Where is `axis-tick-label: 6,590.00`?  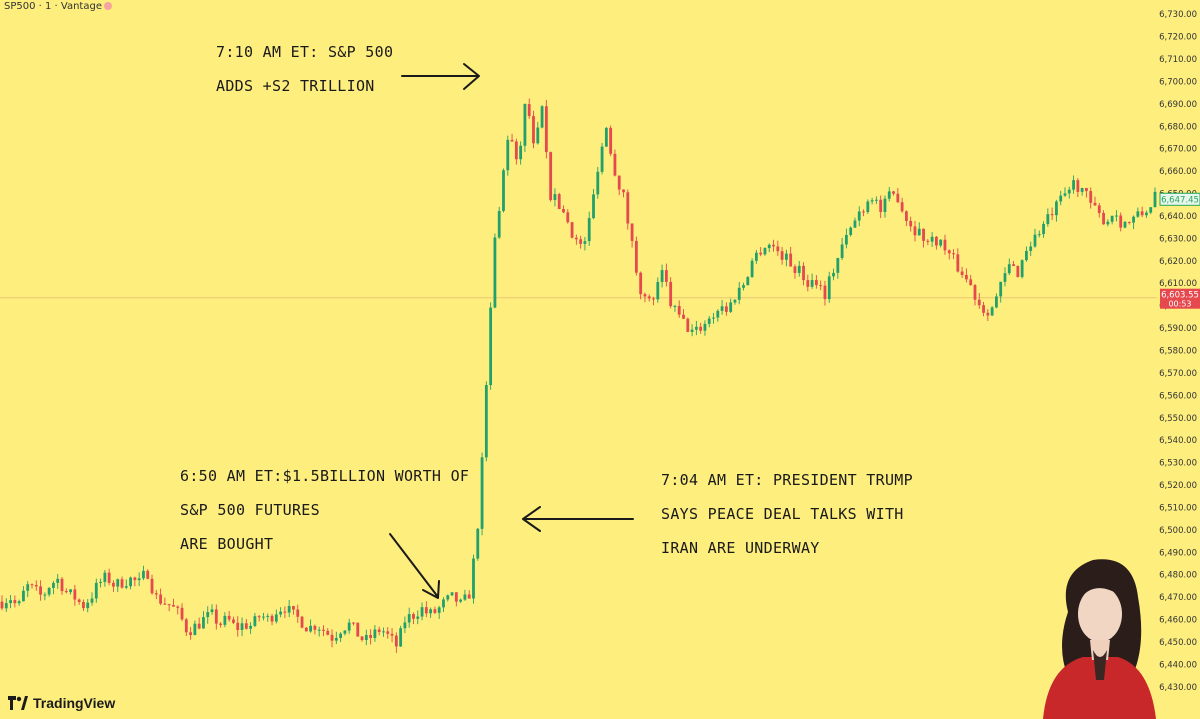
axis-tick-label: 6,590.00 is located at coordinates (1178, 329).